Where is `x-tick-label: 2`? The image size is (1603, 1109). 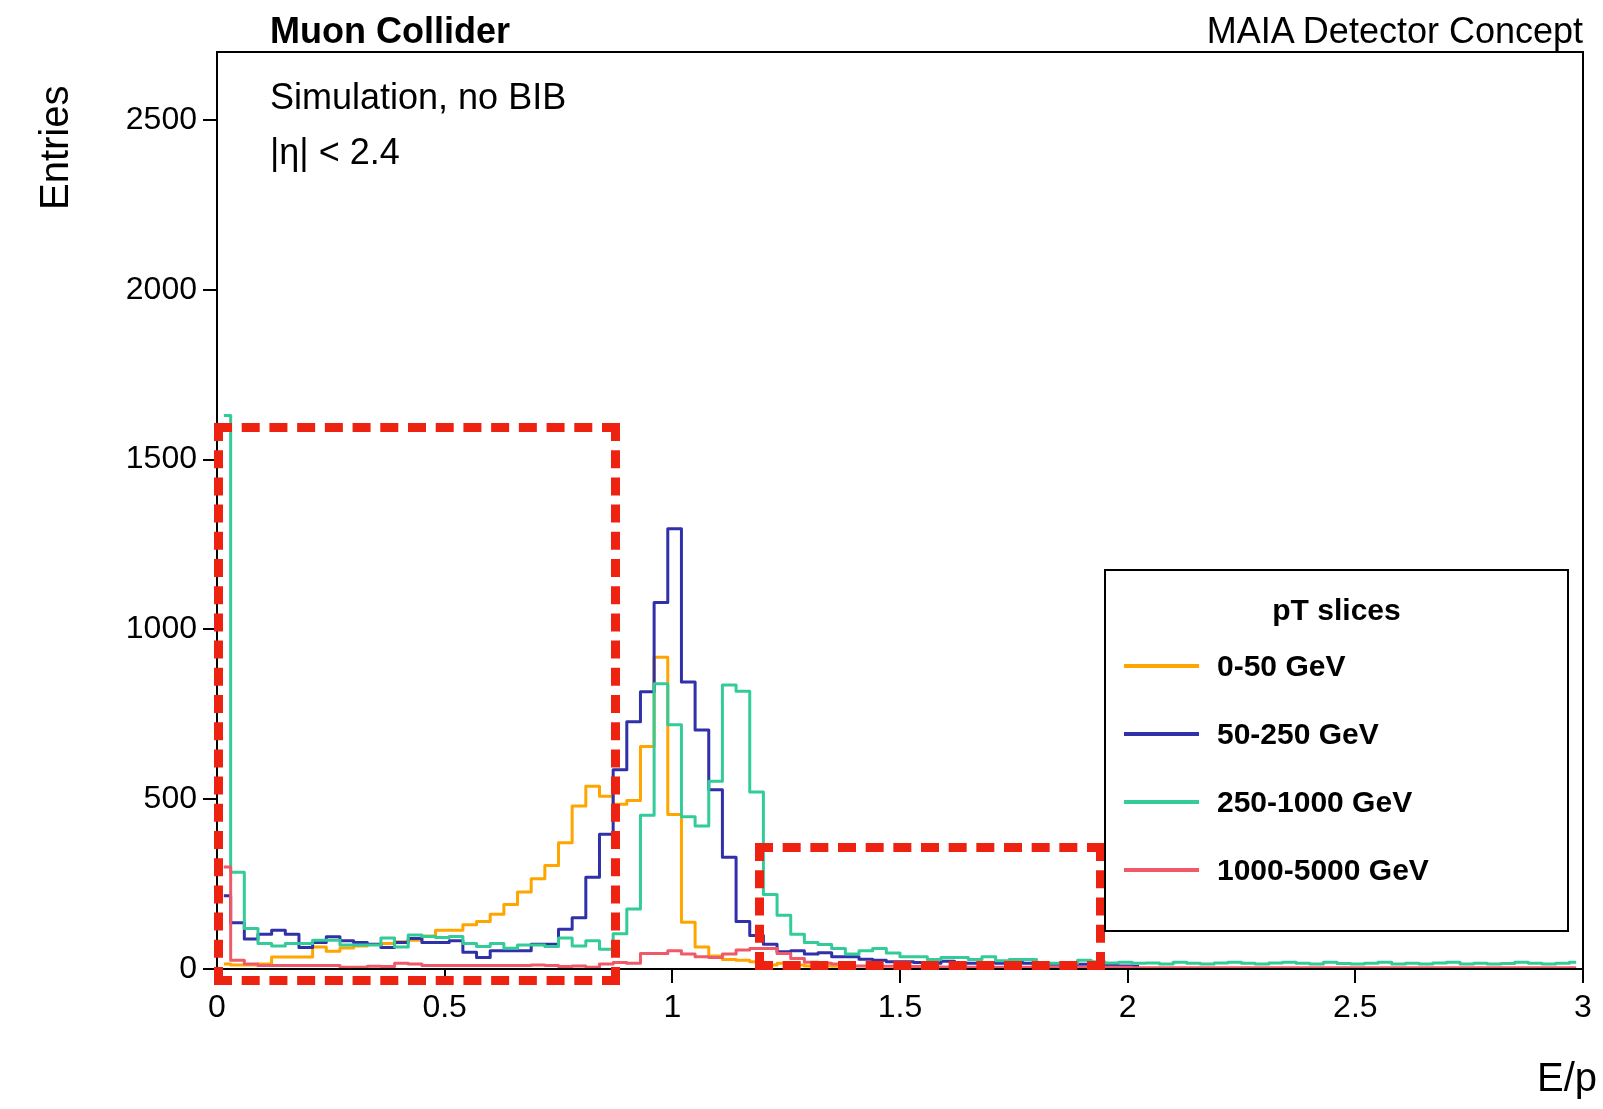
x-tick-label: 2 is located at coordinates (1127, 1006).